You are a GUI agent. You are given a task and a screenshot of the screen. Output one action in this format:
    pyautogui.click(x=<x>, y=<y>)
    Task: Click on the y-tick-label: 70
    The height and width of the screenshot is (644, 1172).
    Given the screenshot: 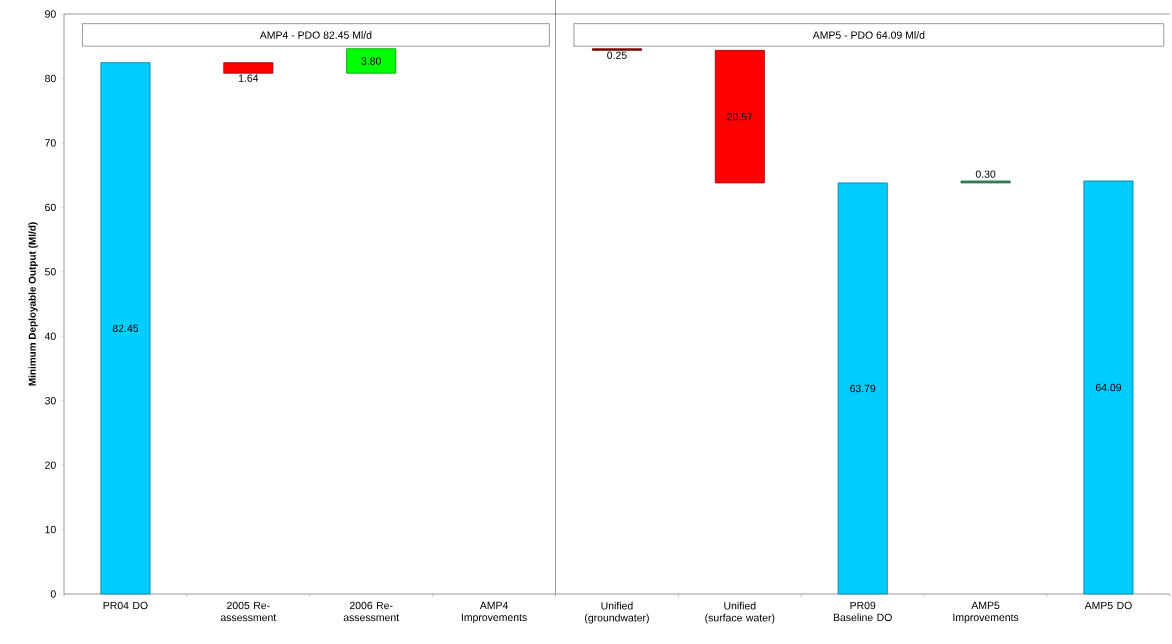 What is the action you would take?
    pyautogui.click(x=50, y=143)
    